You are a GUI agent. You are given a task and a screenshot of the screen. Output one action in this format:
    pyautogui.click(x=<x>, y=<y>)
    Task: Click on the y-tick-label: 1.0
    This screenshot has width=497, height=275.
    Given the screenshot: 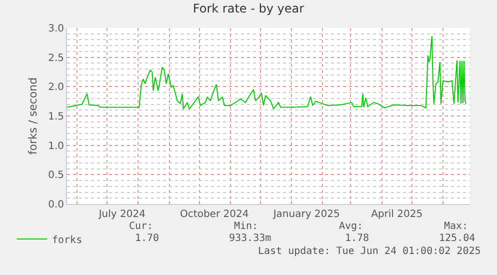 What is the action you would take?
    pyautogui.click(x=56, y=146)
    